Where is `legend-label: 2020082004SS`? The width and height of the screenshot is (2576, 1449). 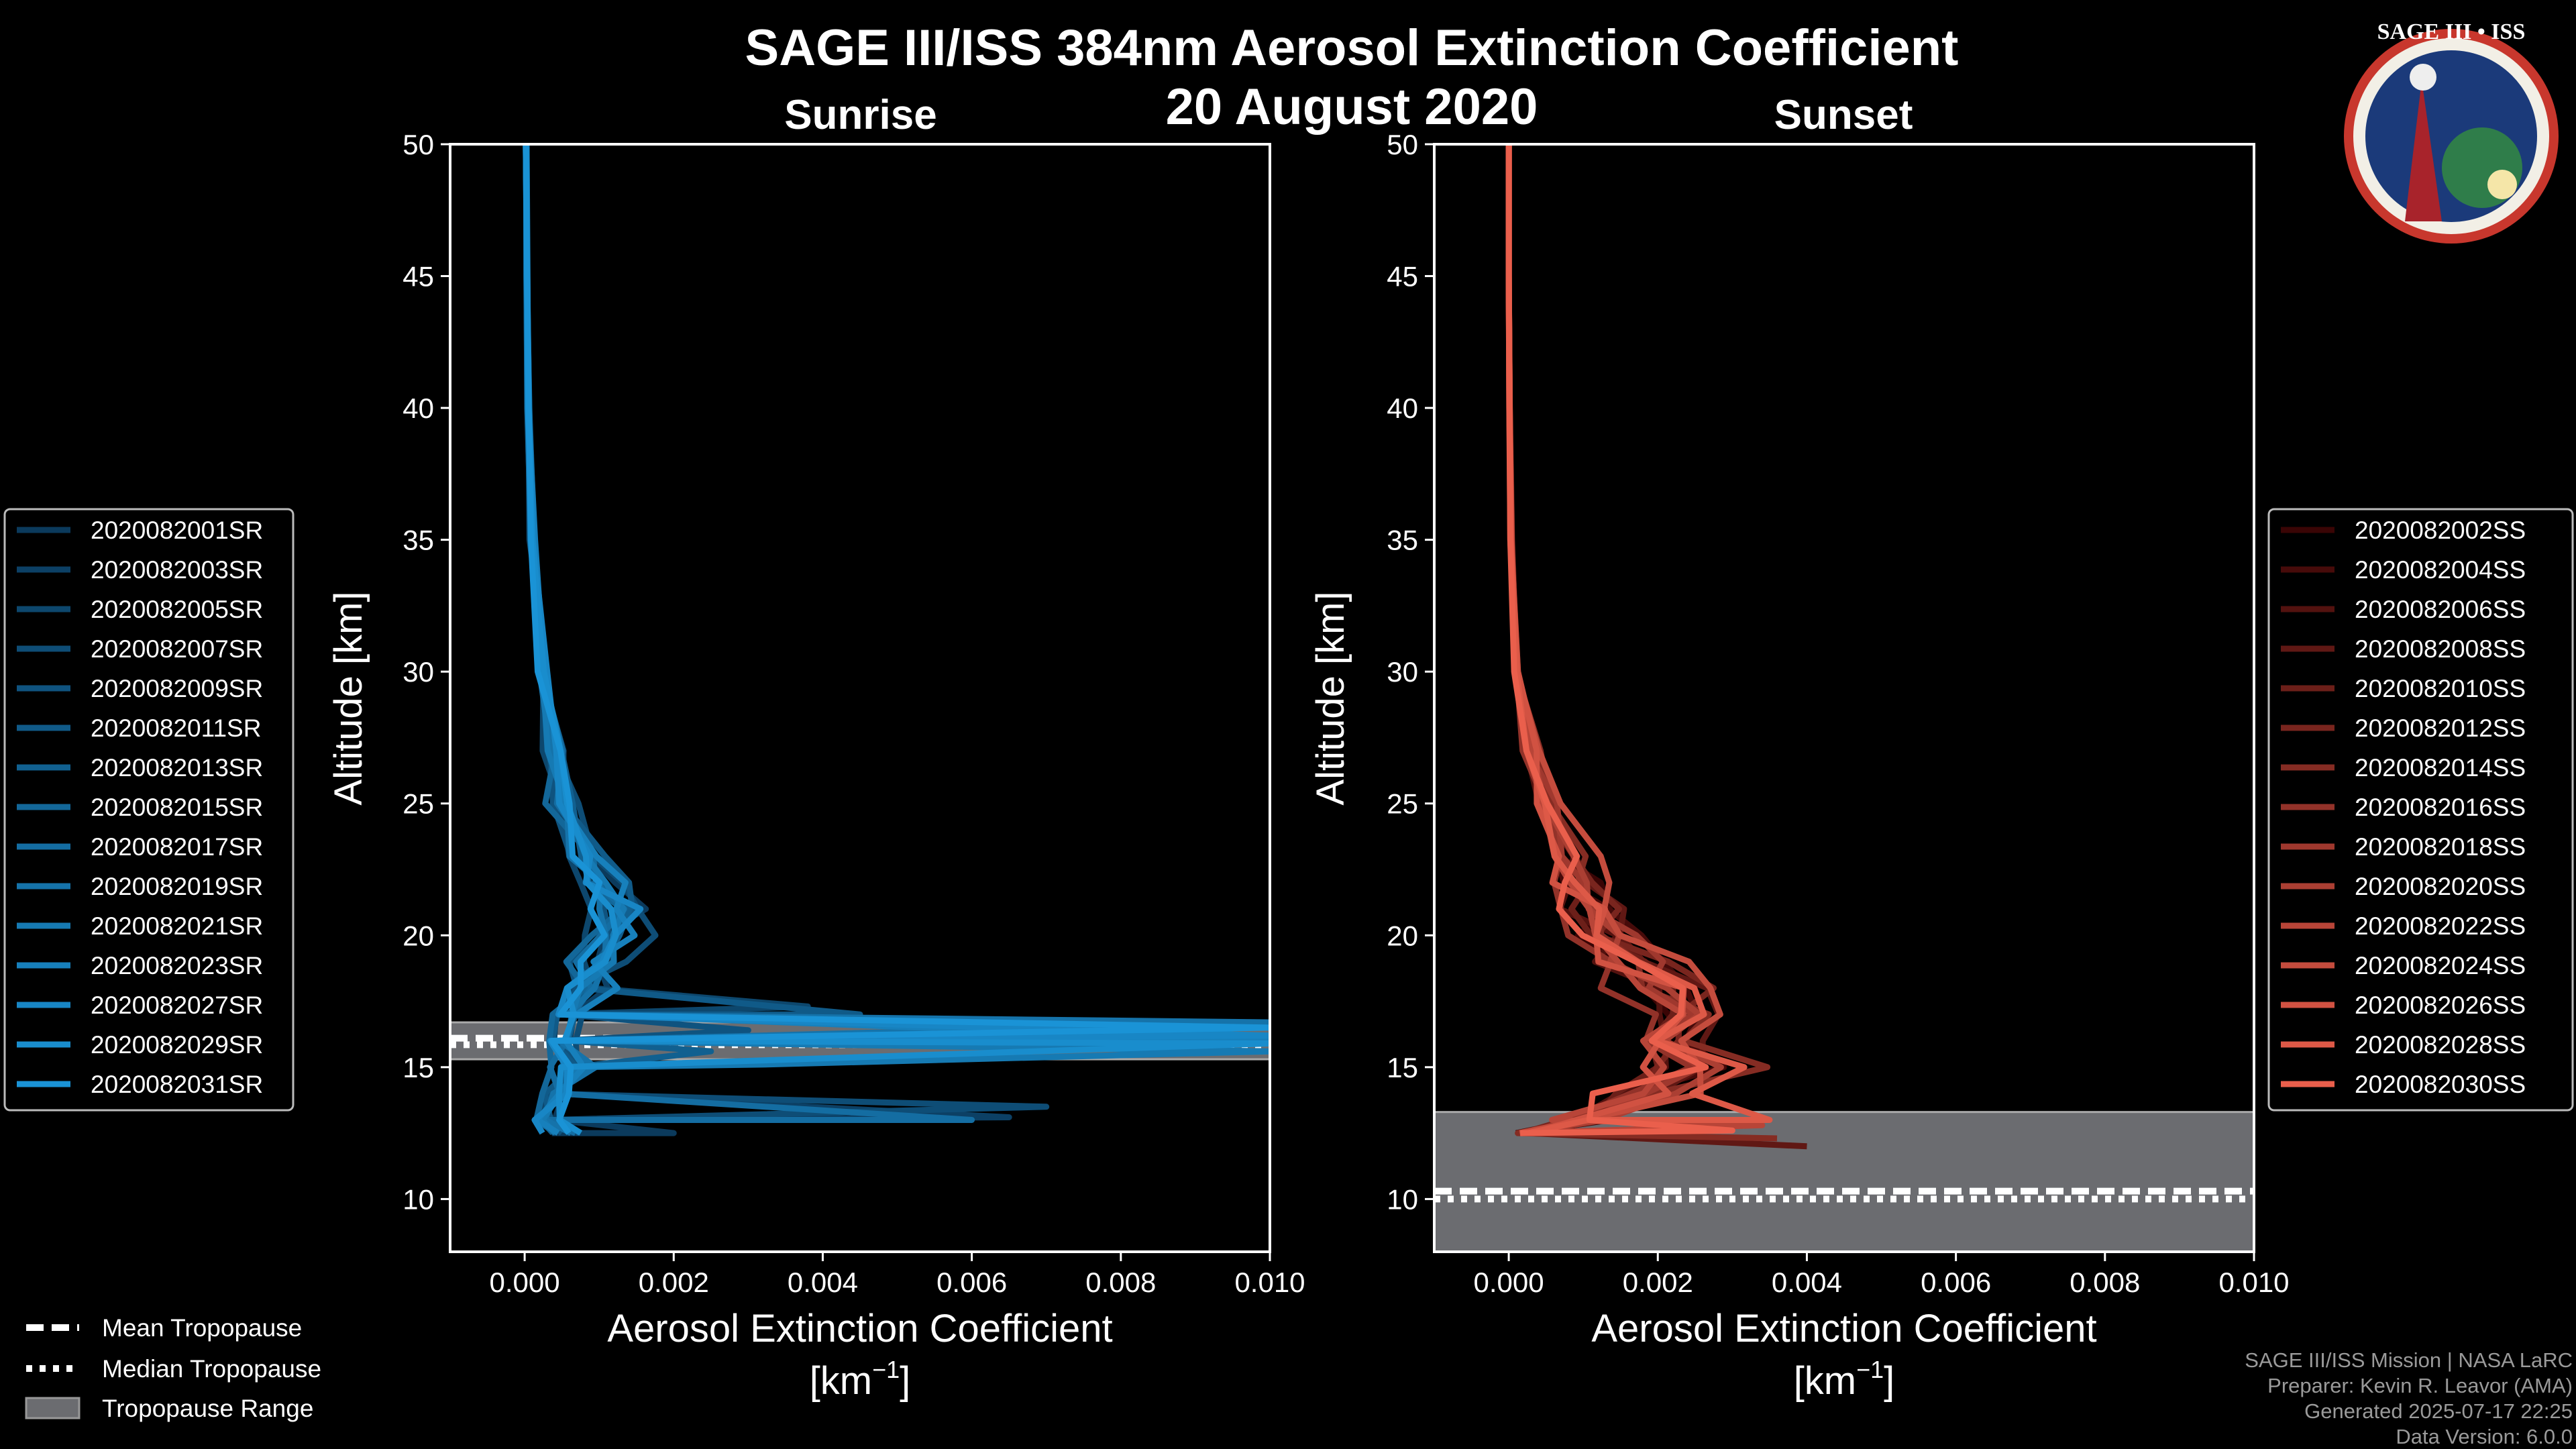 legend-label: 2020082004SS is located at coordinates (2440, 570).